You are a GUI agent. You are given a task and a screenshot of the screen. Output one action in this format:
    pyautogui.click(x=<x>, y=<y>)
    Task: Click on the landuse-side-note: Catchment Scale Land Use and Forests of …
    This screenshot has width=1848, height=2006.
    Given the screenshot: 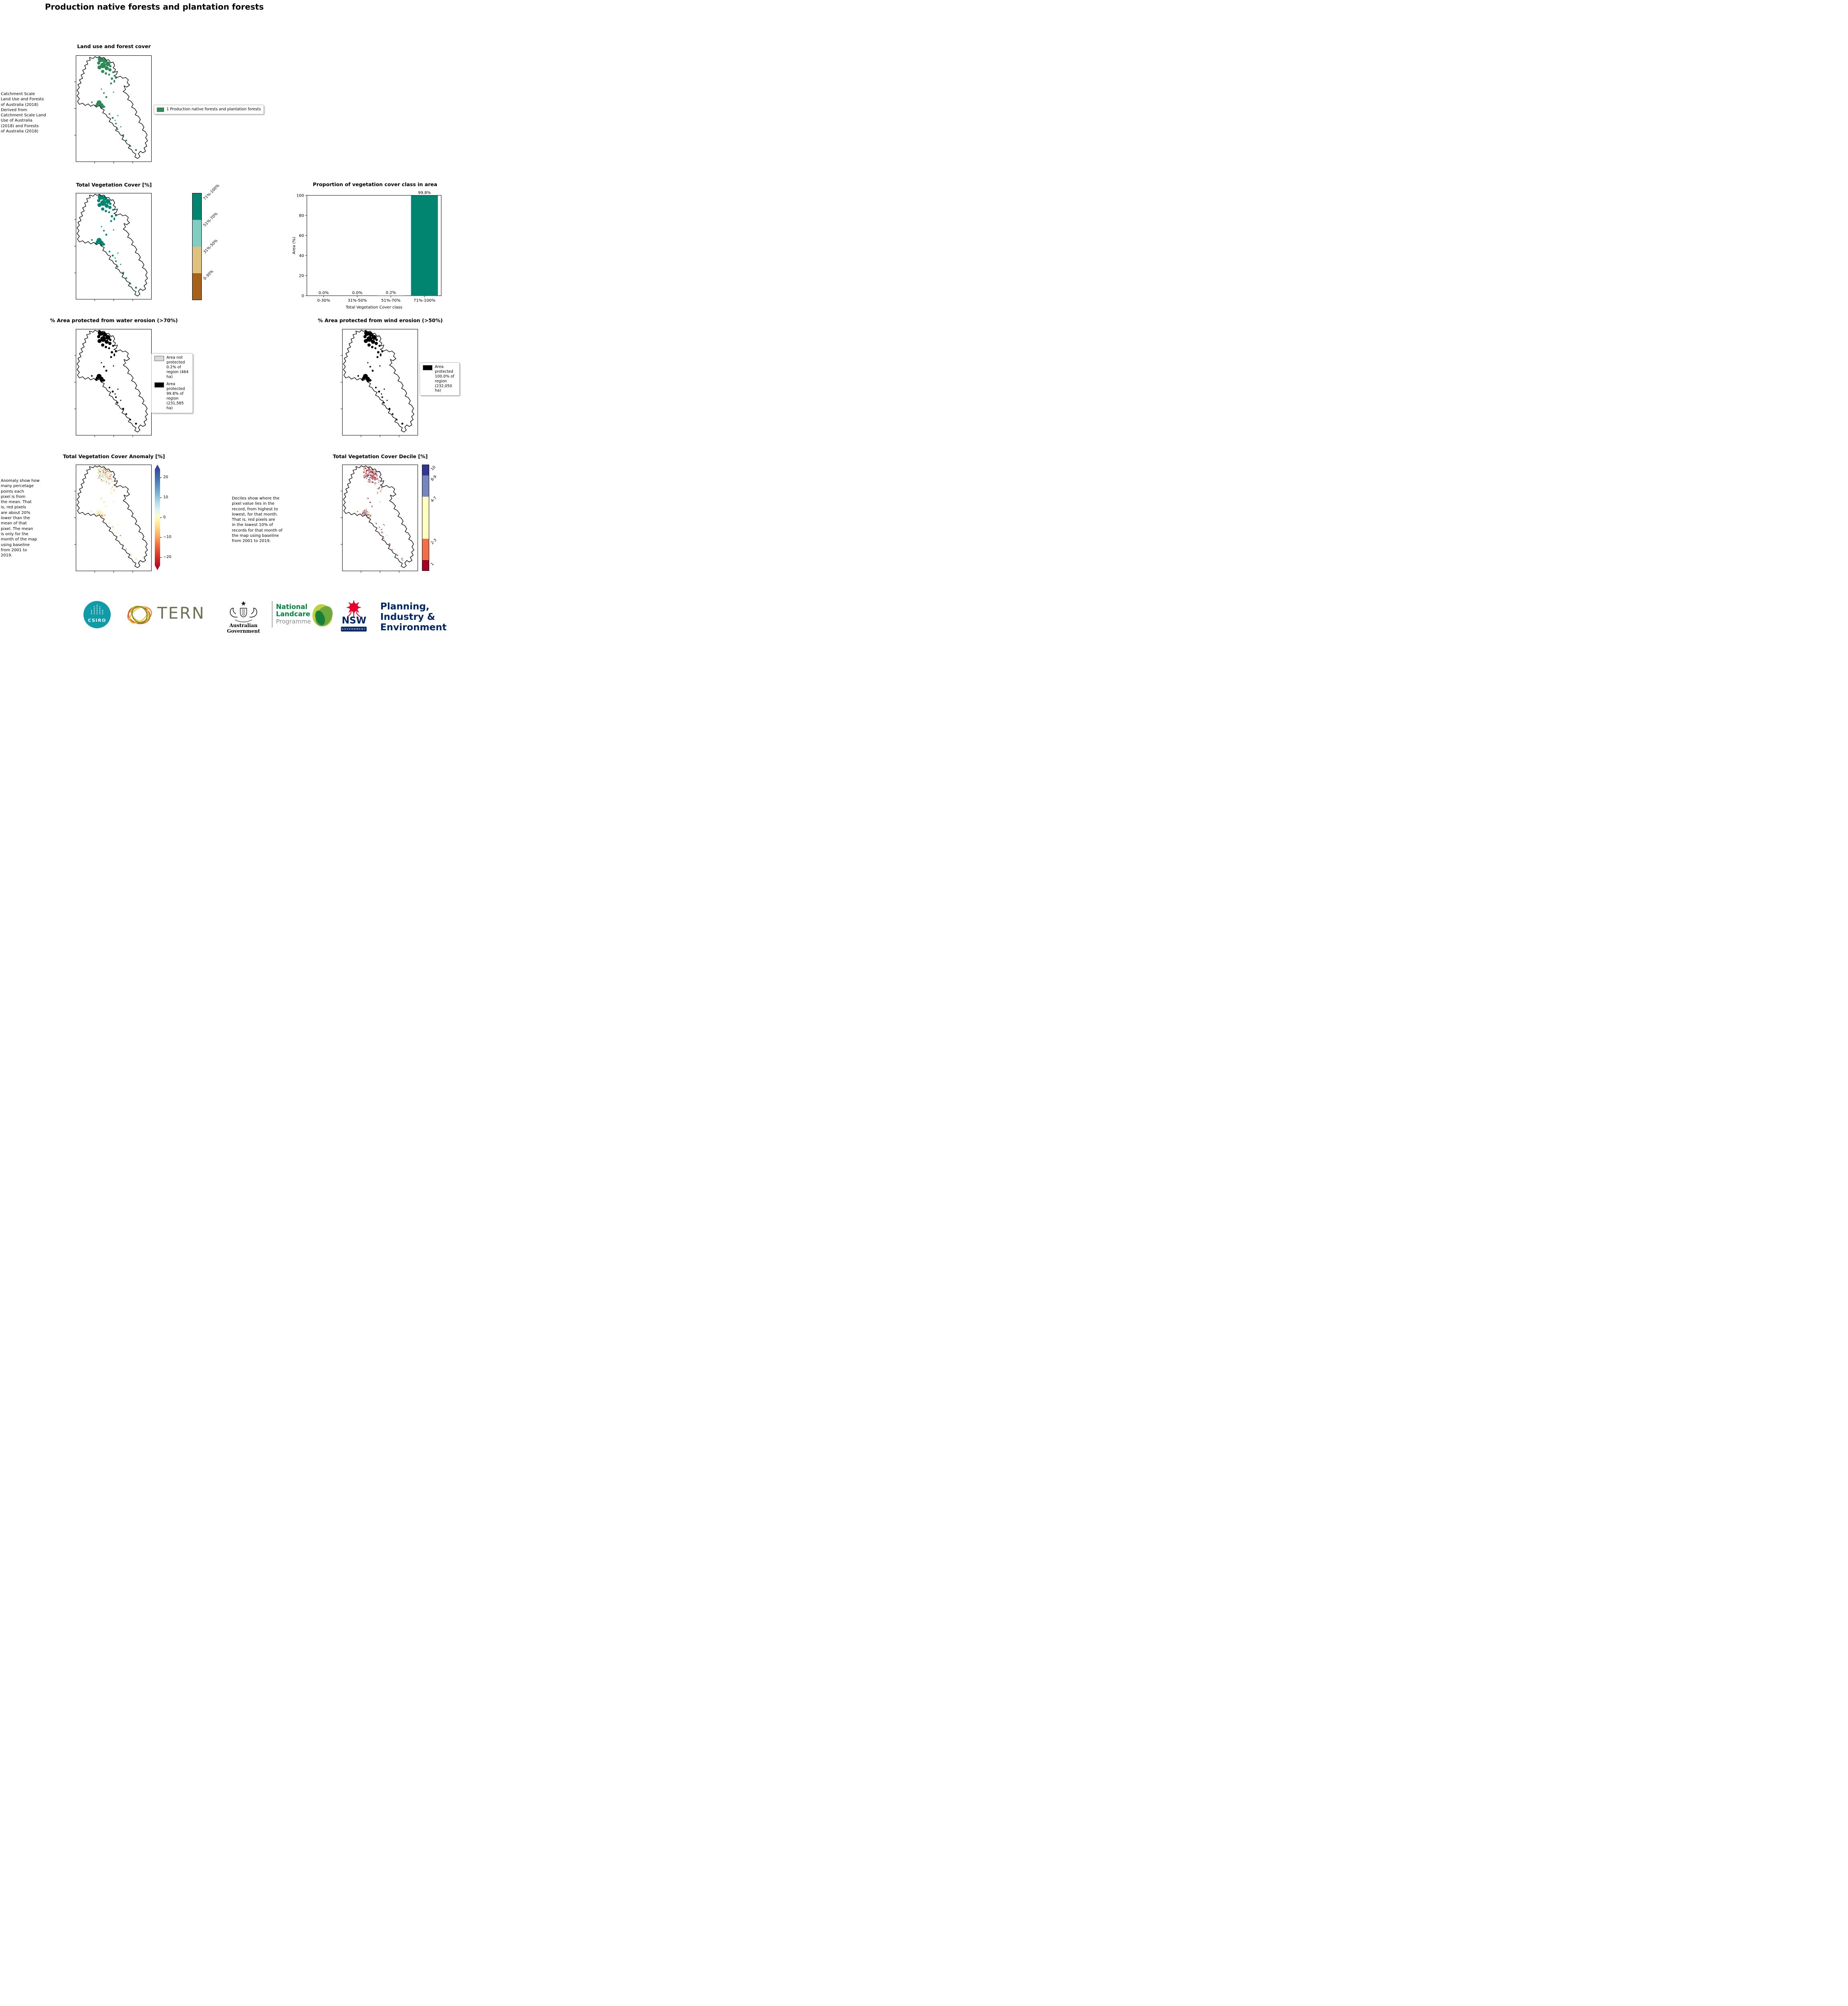 What is the action you would take?
    pyautogui.click(x=23, y=113)
    